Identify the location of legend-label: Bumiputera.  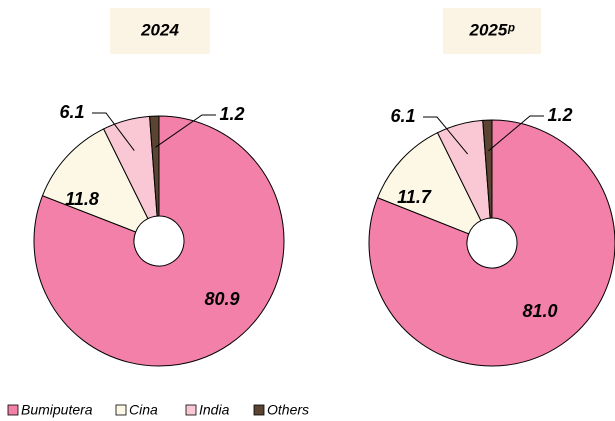
(57, 410).